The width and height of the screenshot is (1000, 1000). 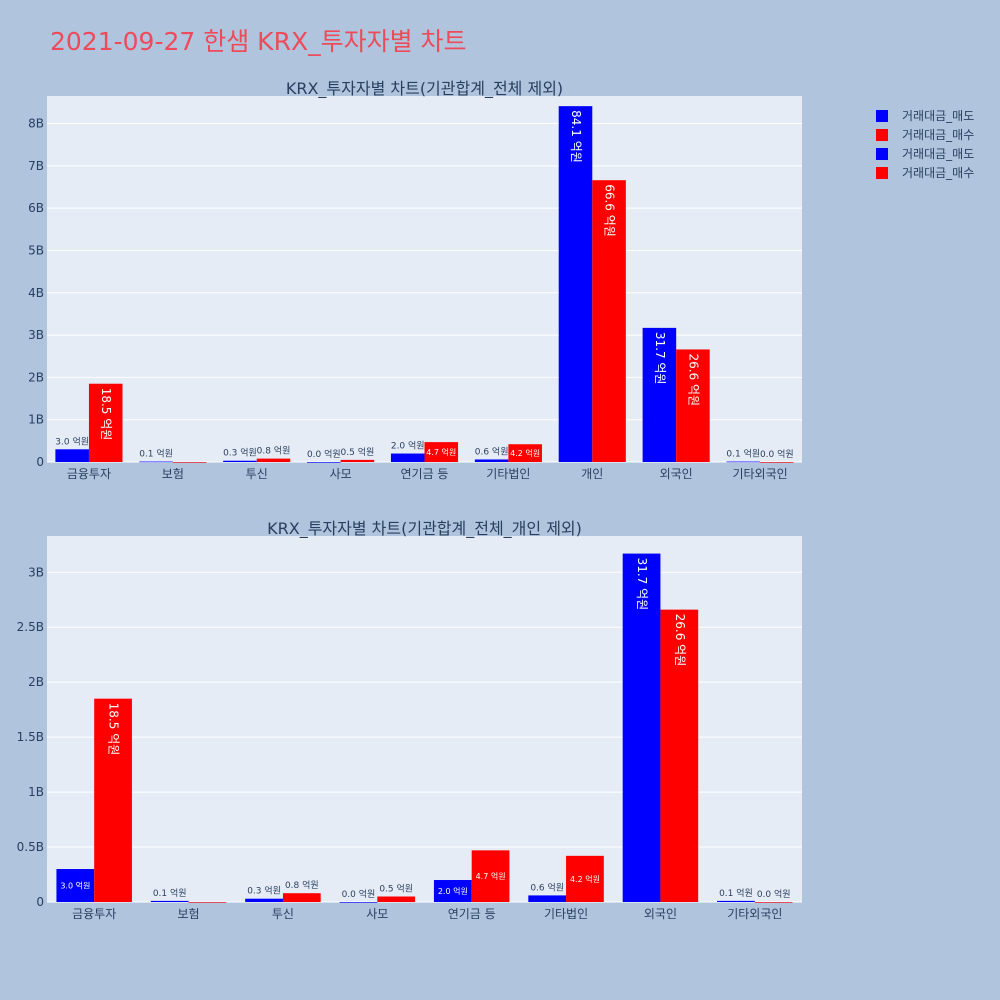 I want to click on y-tick-label: 0.5B, so click(x=30, y=847).